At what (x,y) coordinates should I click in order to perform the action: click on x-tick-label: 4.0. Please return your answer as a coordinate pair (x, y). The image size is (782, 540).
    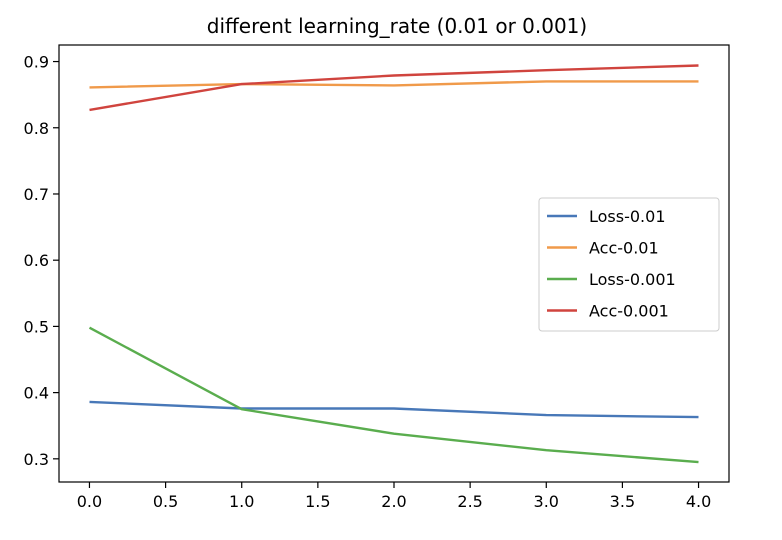
    Looking at the image, I should click on (698, 501).